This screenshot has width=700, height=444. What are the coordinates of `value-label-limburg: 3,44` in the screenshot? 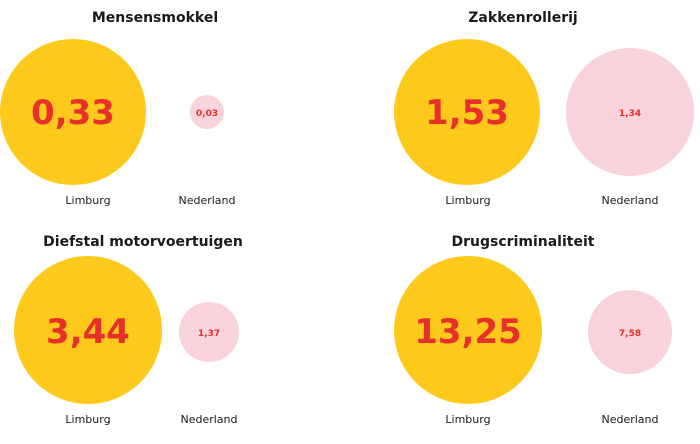 It's located at (88, 332).